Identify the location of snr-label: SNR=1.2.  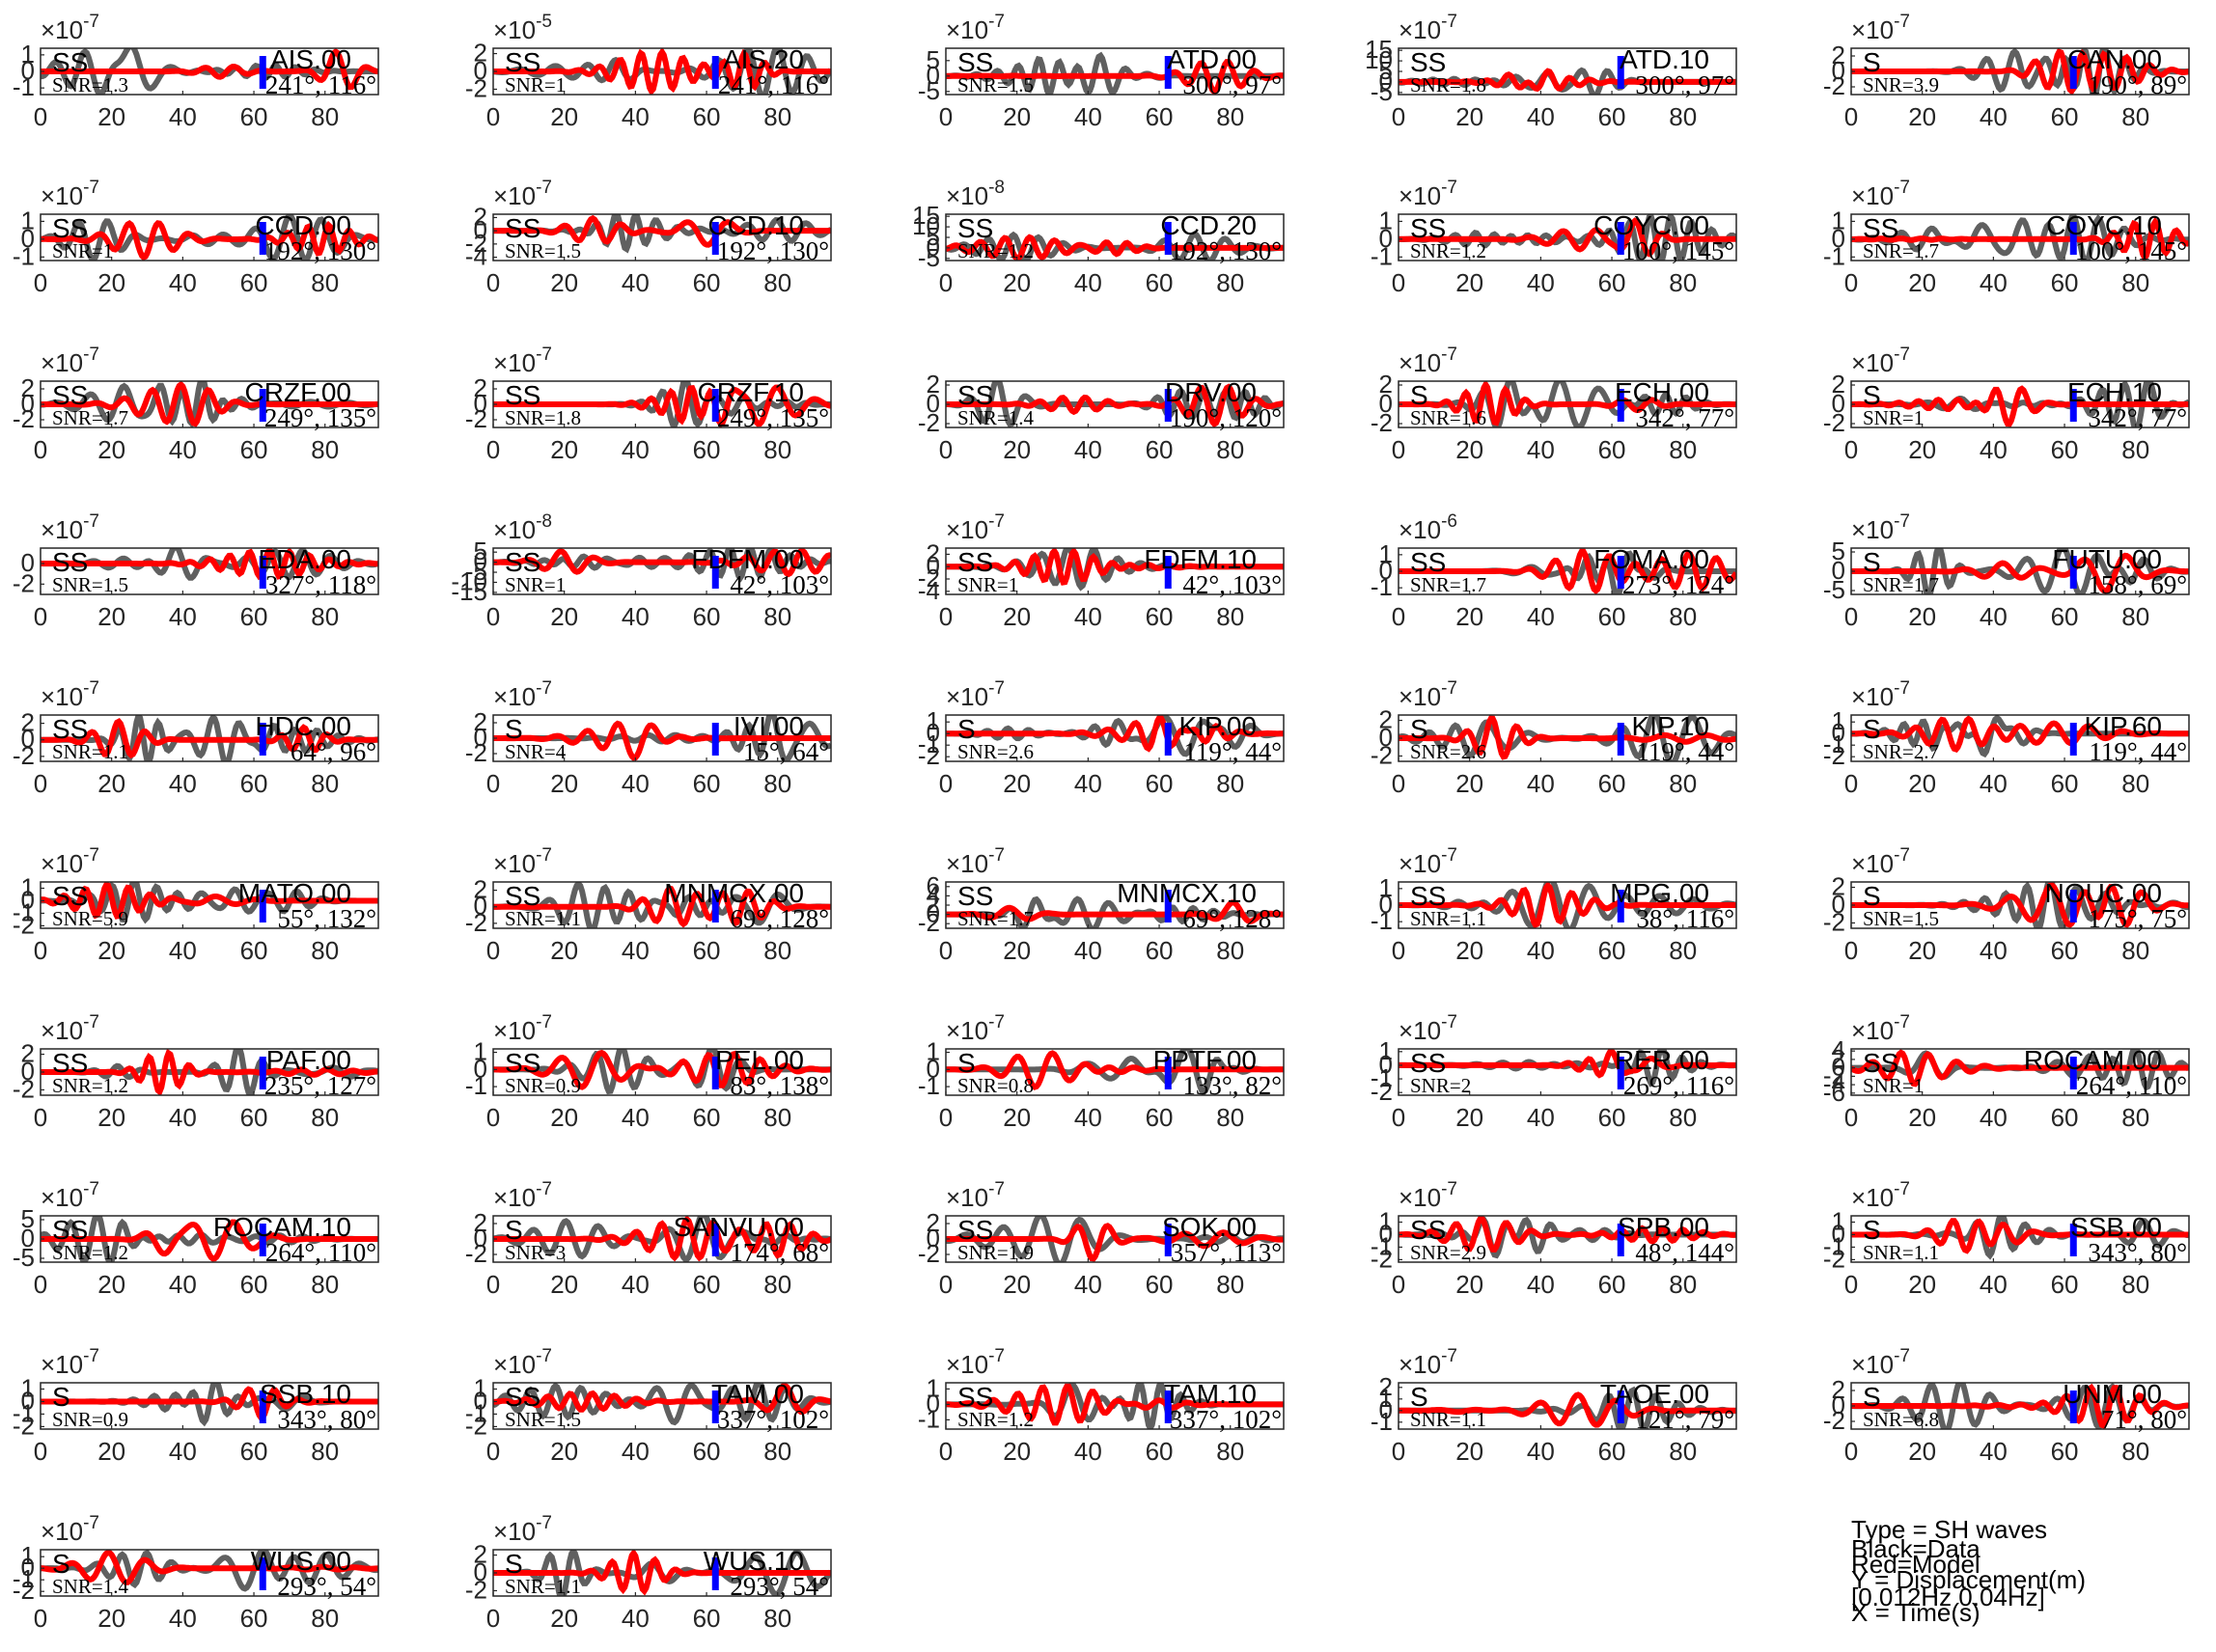
(995, 251).